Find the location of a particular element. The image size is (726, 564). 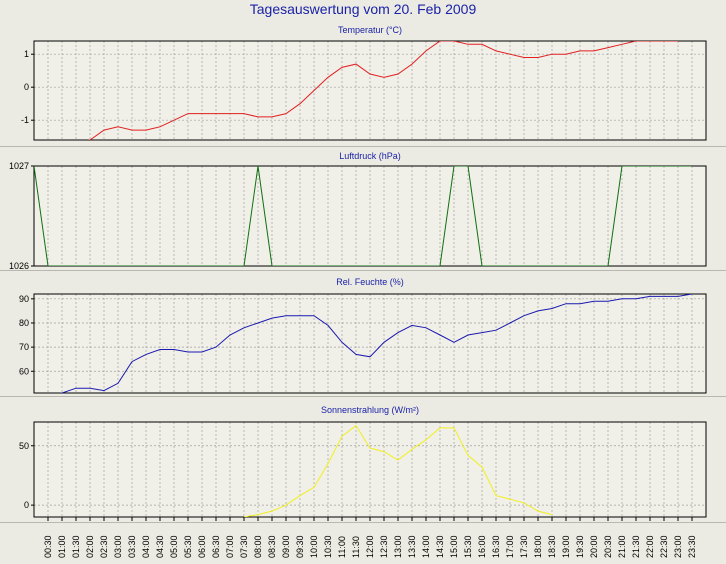

x-tick-label: 18:00 is located at coordinates (538, 546).